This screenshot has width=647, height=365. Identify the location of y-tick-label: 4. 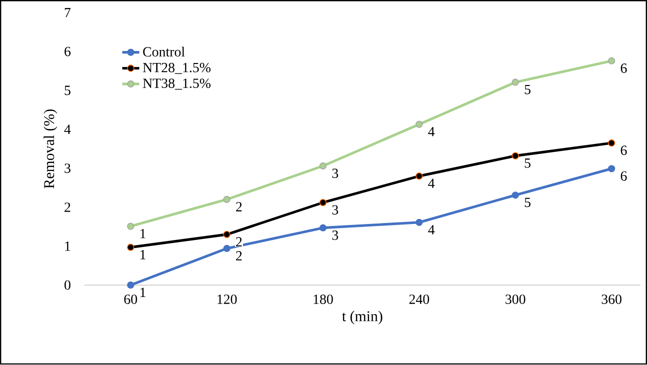
(67, 129).